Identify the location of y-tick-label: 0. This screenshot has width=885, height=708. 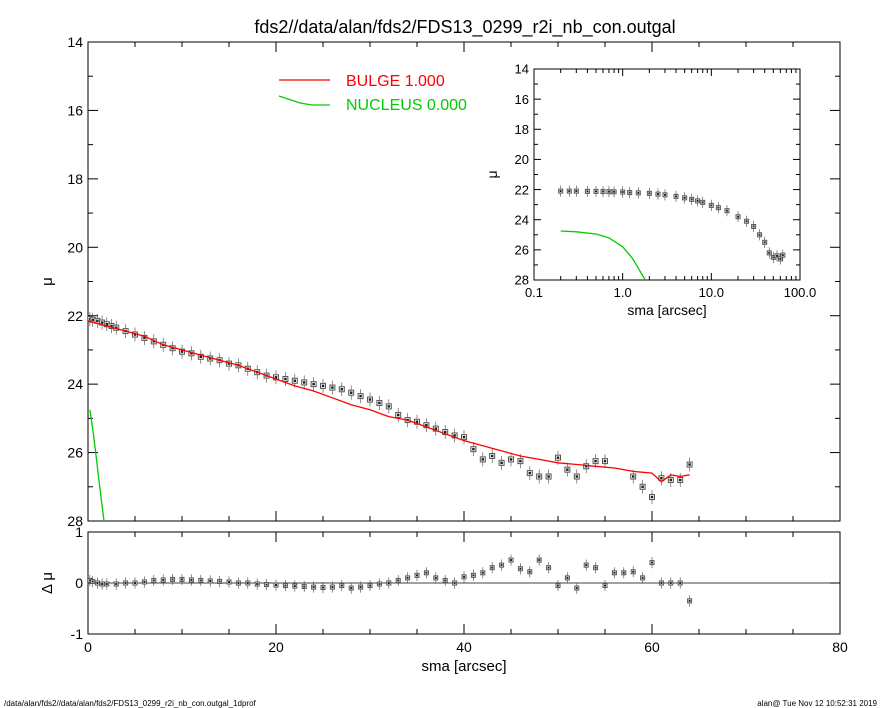
(79, 583).